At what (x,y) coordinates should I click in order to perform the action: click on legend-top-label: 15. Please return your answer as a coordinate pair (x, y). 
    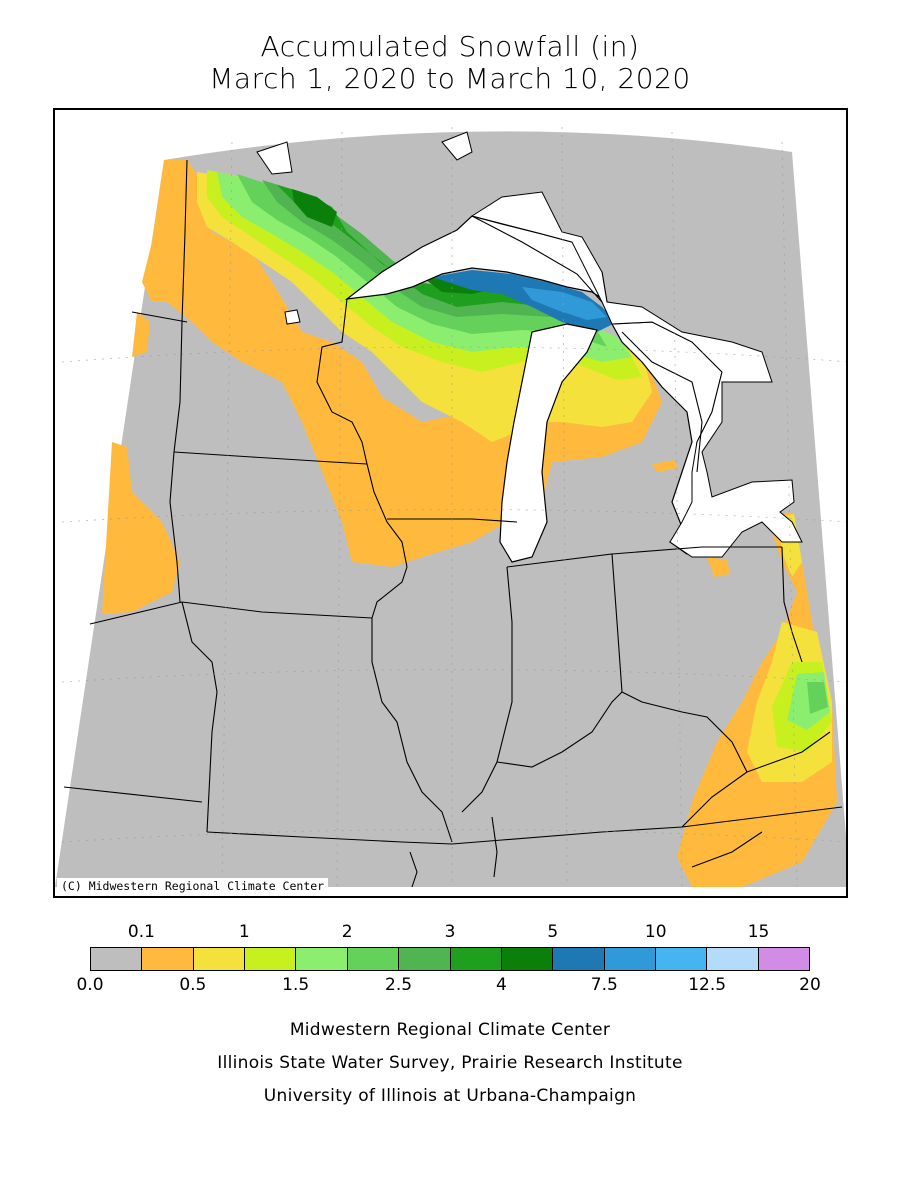
    Looking at the image, I should click on (758, 932).